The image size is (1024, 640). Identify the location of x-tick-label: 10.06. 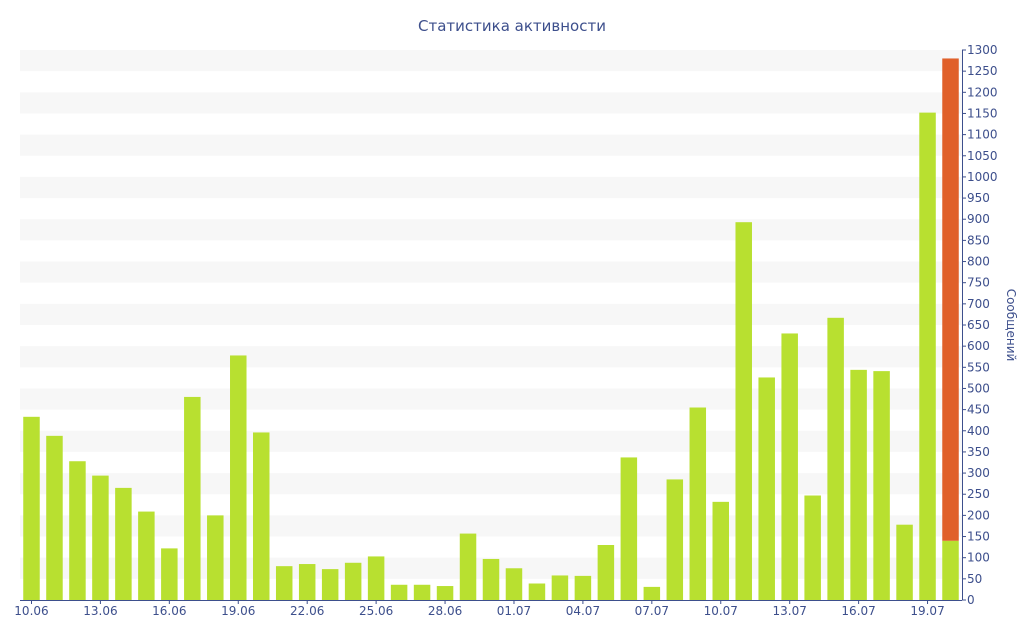
(31, 611).